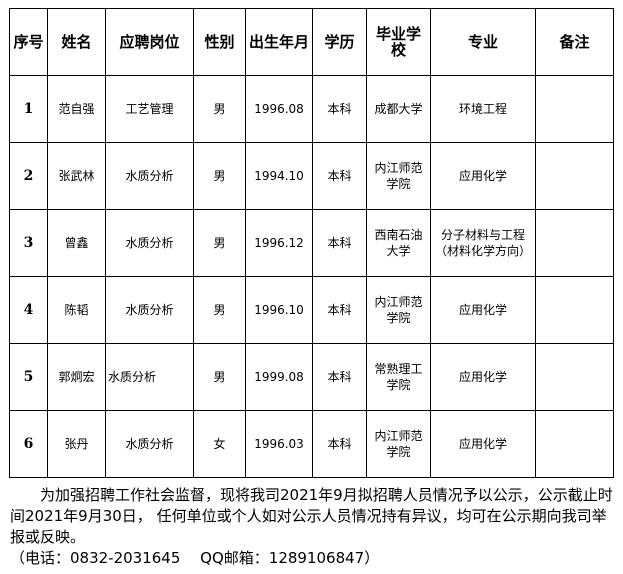 This screenshot has width=623, height=574. What do you see at coordinates (76, 243) in the screenshot?
I see `cell-name: 曾鑫` at bounding box center [76, 243].